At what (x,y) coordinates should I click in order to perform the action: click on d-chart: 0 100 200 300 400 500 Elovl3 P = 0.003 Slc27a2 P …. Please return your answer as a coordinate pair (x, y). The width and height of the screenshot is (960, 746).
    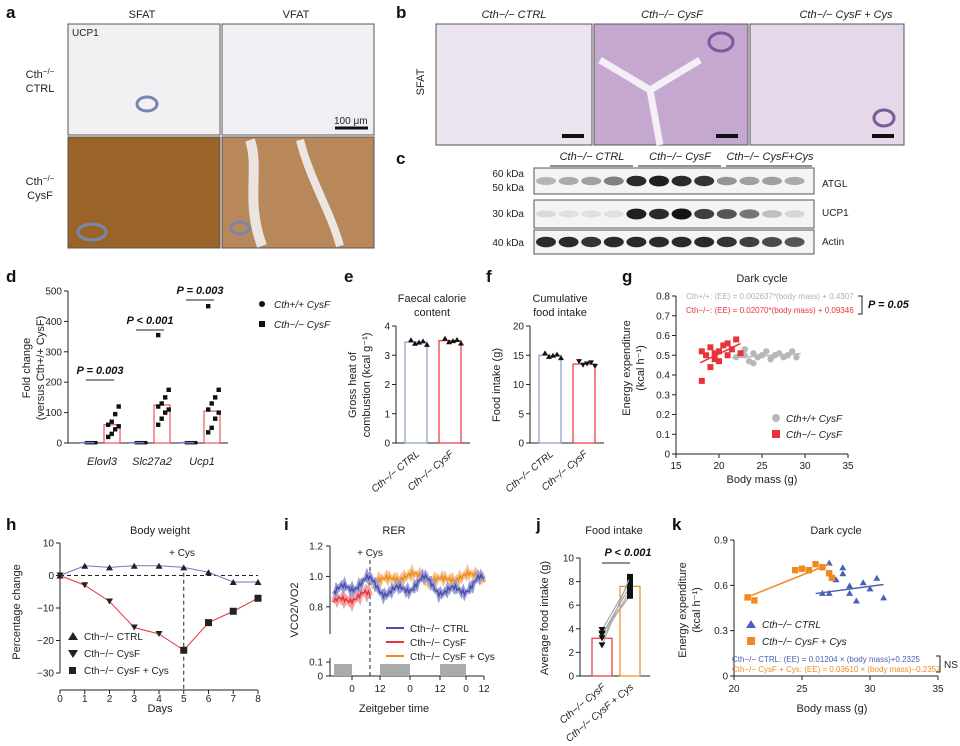
    Looking at the image, I should click on (136, 376).